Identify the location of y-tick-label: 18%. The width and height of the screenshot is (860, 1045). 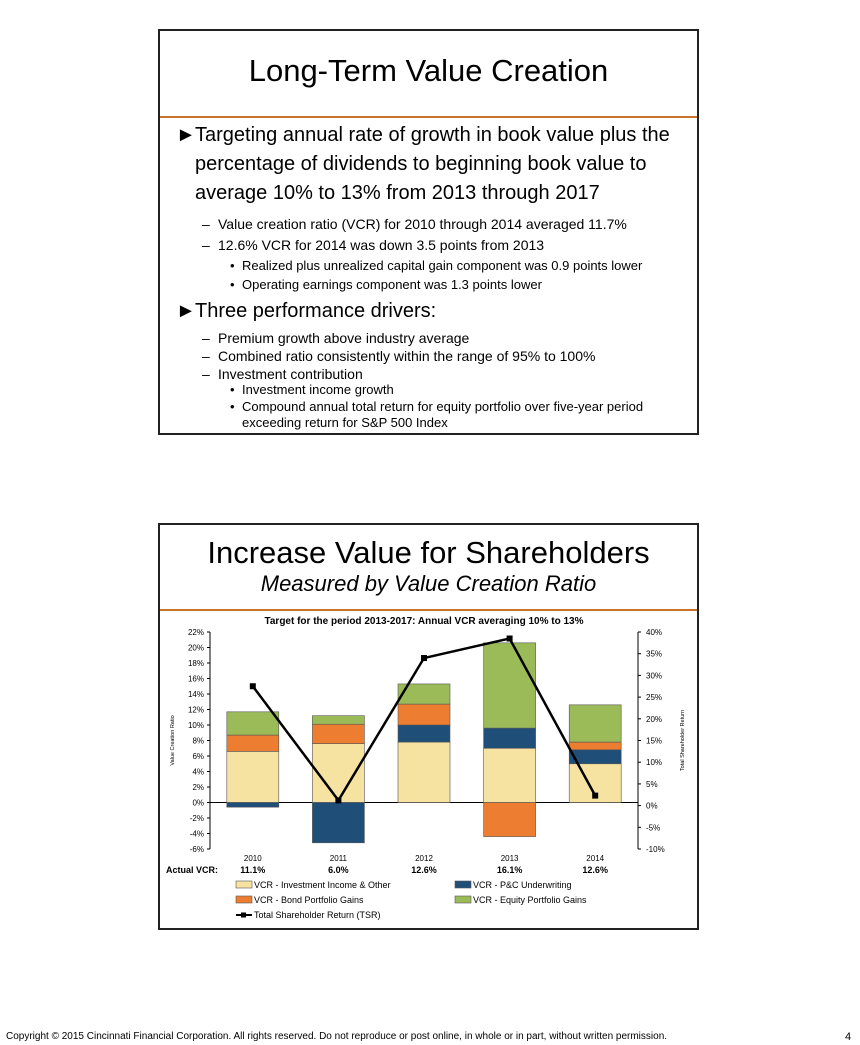
(196, 663).